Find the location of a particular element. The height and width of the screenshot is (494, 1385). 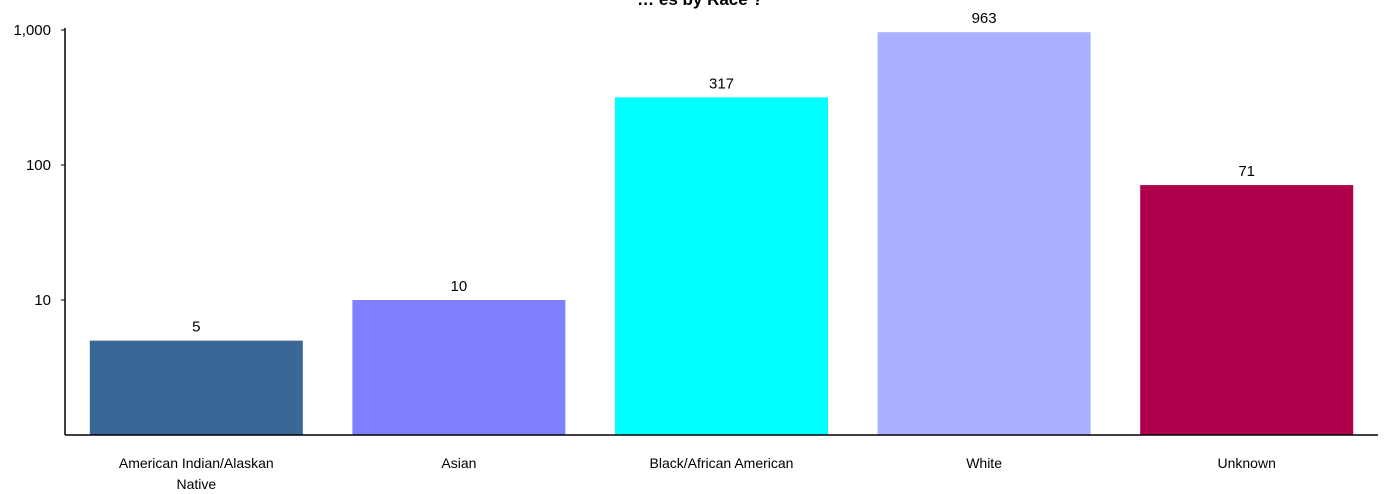

chart-title: … es by Race ? is located at coordinates (700, 4).